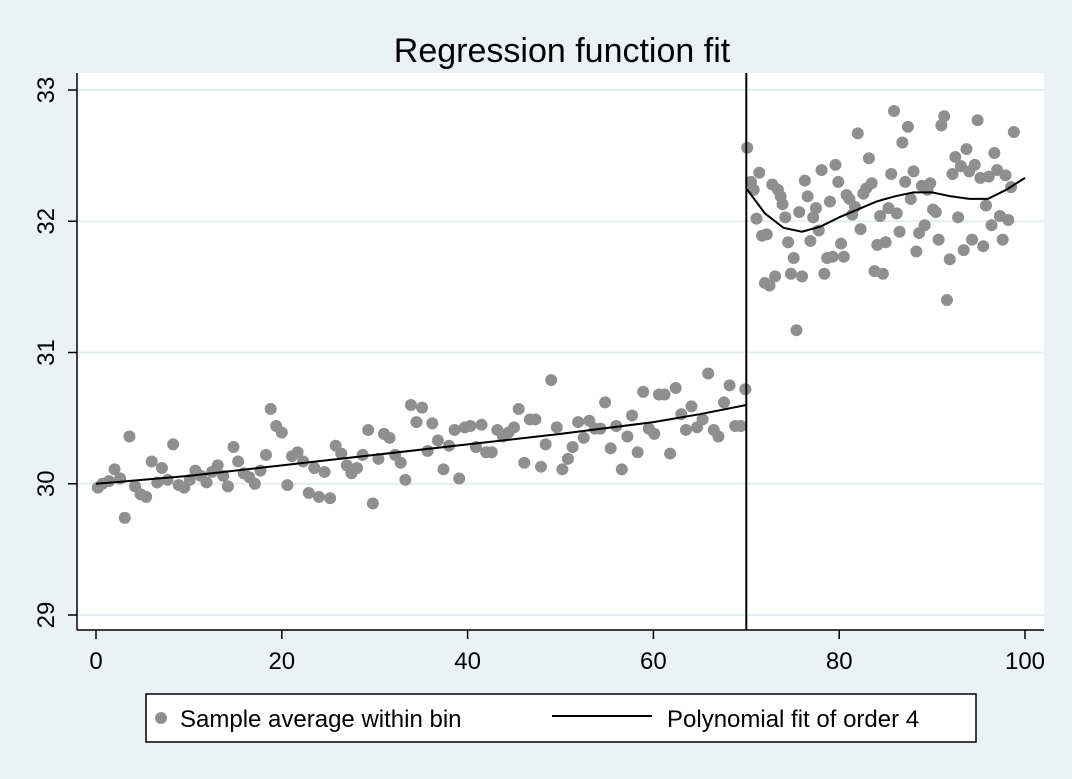 Image resolution: width=1072 pixels, height=779 pixels. Describe the element at coordinates (561, 718) in the screenshot. I see `legend-box` at that location.